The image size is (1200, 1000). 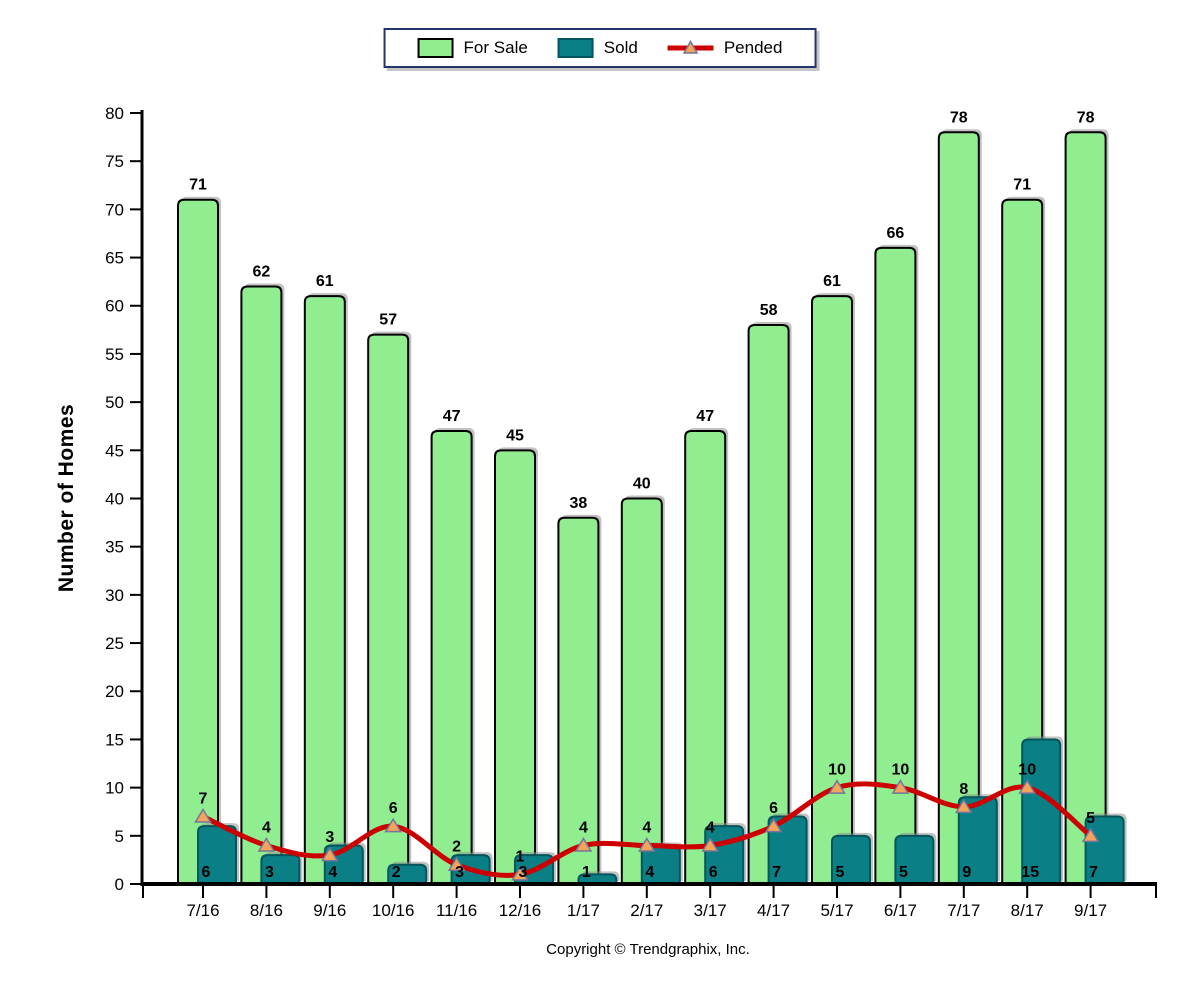 I want to click on x-tick-label: 4/17, so click(x=773, y=910).